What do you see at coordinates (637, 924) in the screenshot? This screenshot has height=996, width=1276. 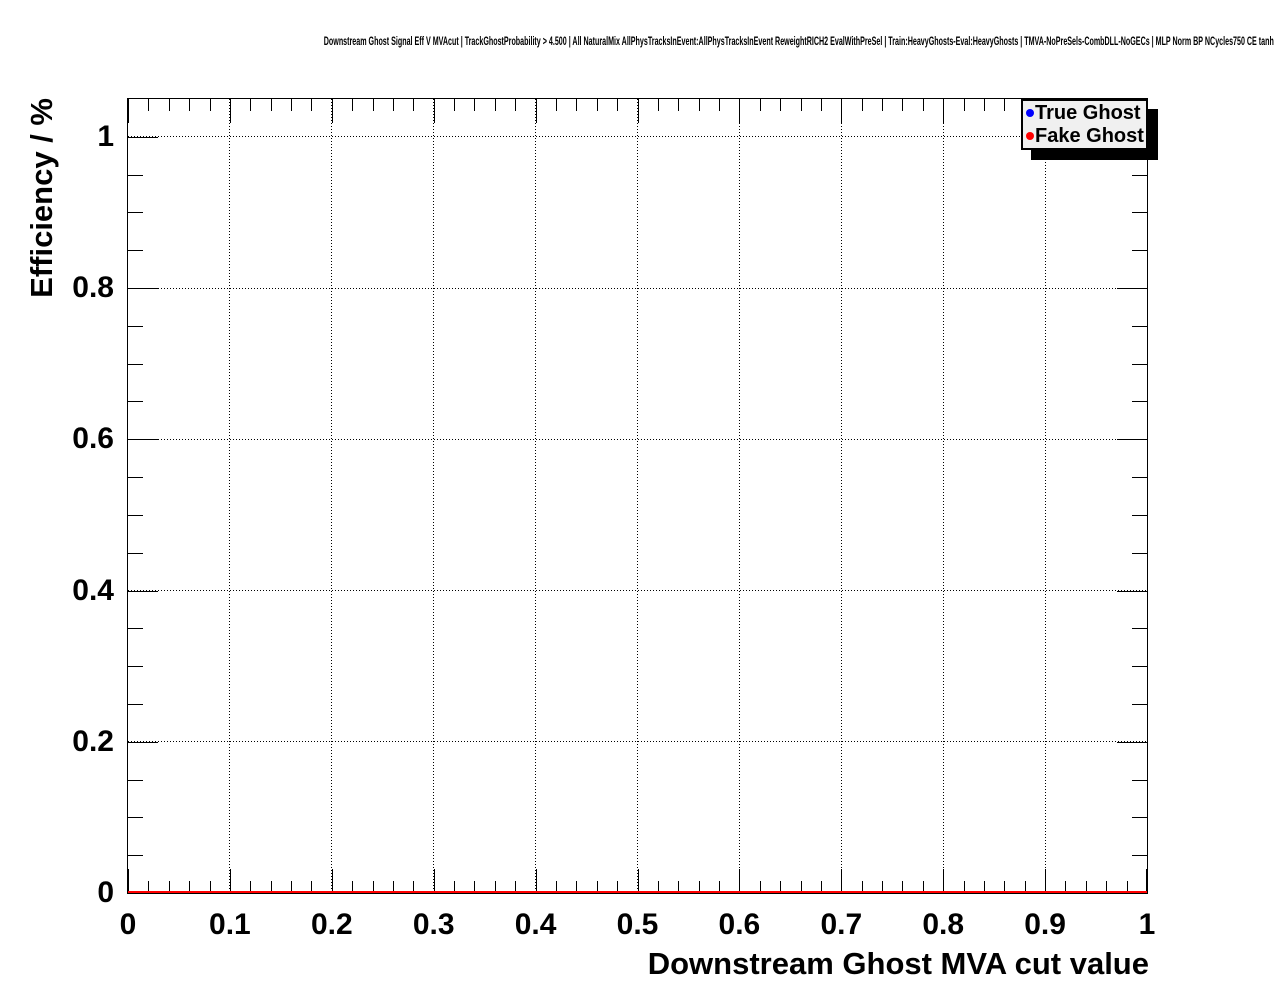 I see `x-tick-label: 0.5` at bounding box center [637, 924].